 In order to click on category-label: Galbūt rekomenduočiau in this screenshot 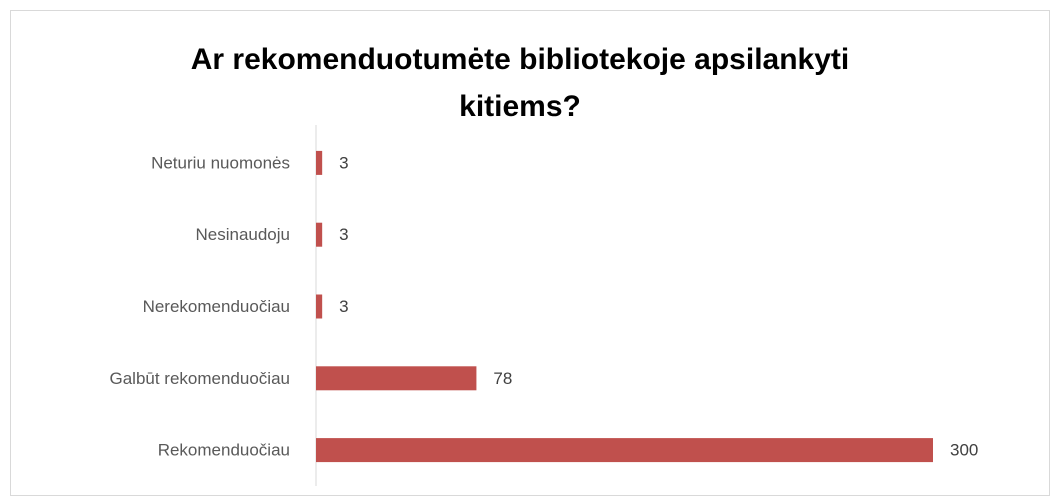, I will do `click(199, 378)`.